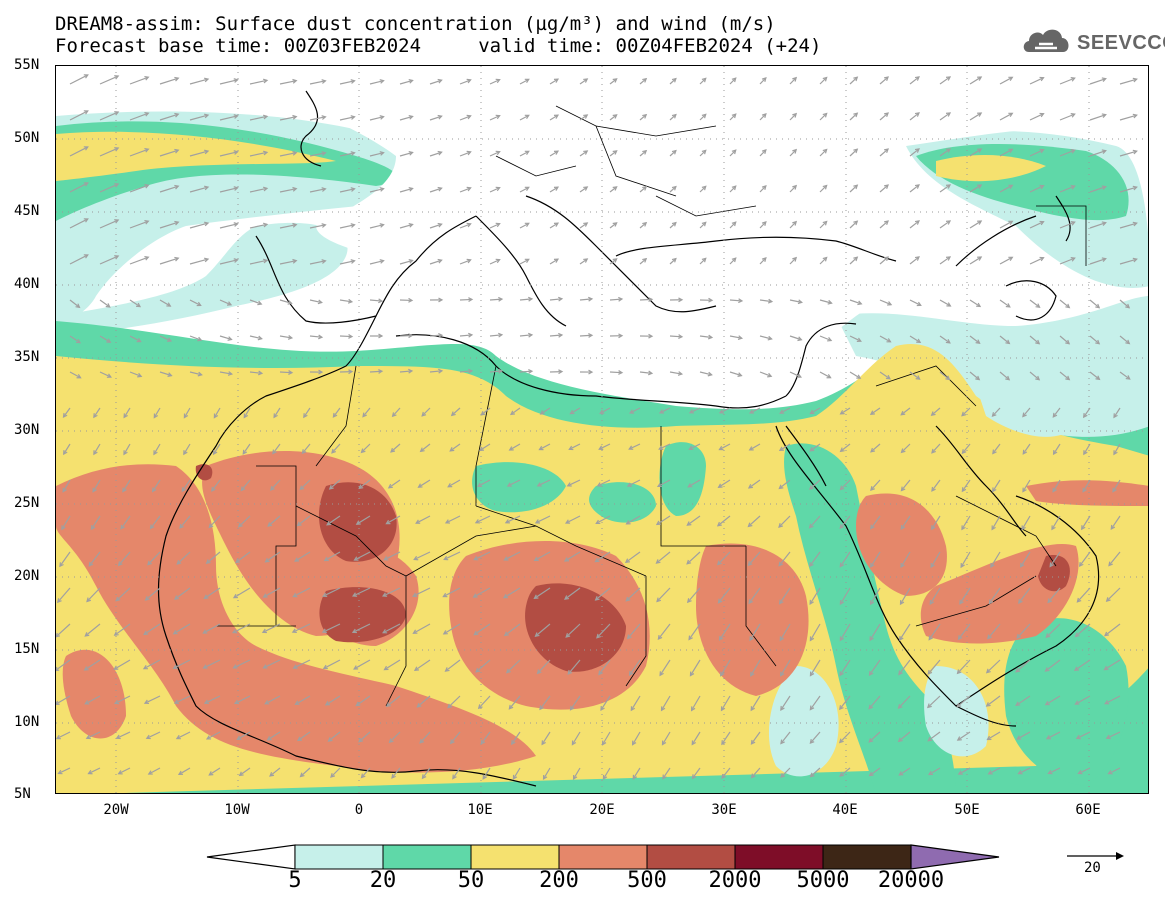  I want to click on lat-label: 55N, so click(27, 65).